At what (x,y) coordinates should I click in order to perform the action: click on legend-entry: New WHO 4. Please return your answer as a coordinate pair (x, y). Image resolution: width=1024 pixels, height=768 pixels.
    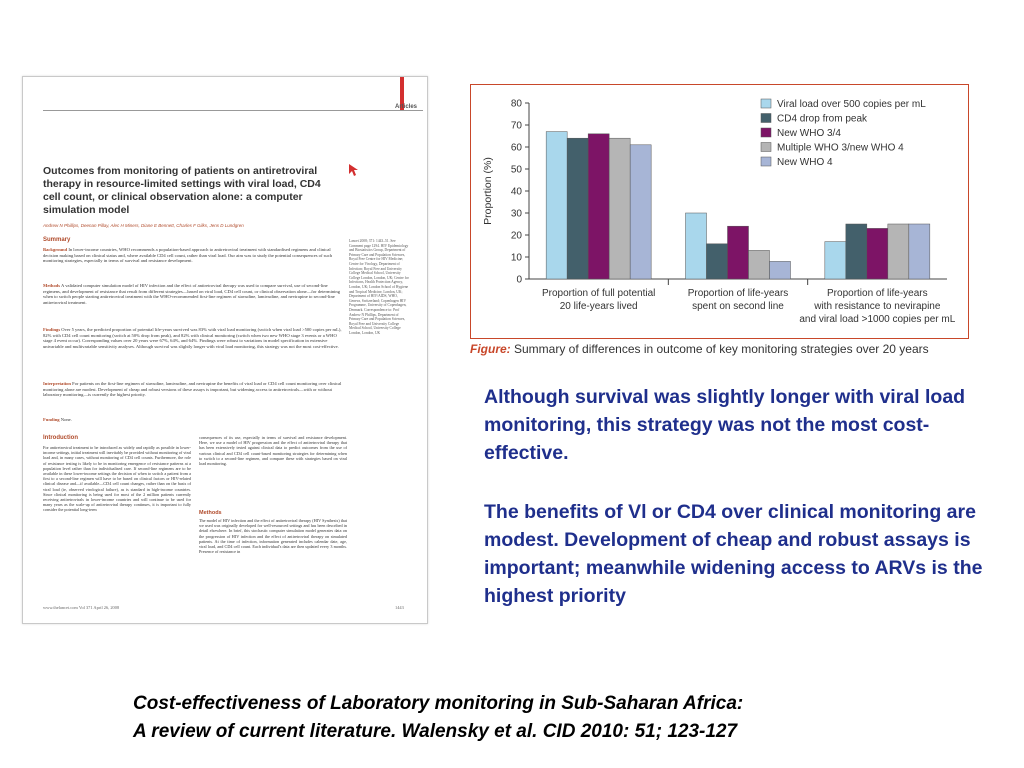
    Looking at the image, I should click on (805, 162).